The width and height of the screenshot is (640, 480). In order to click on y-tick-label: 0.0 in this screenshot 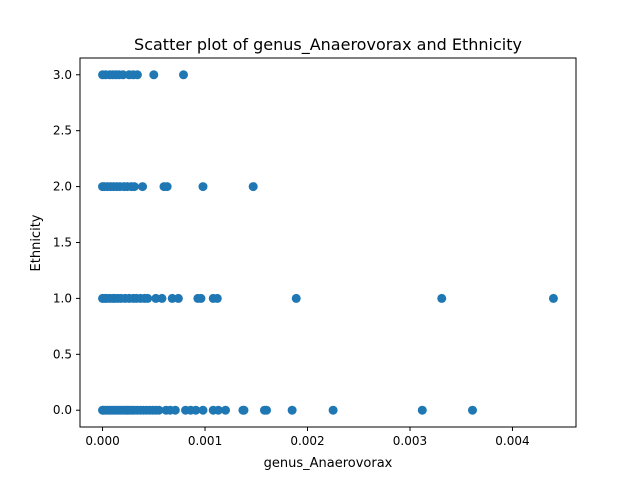, I will do `click(62, 410)`.